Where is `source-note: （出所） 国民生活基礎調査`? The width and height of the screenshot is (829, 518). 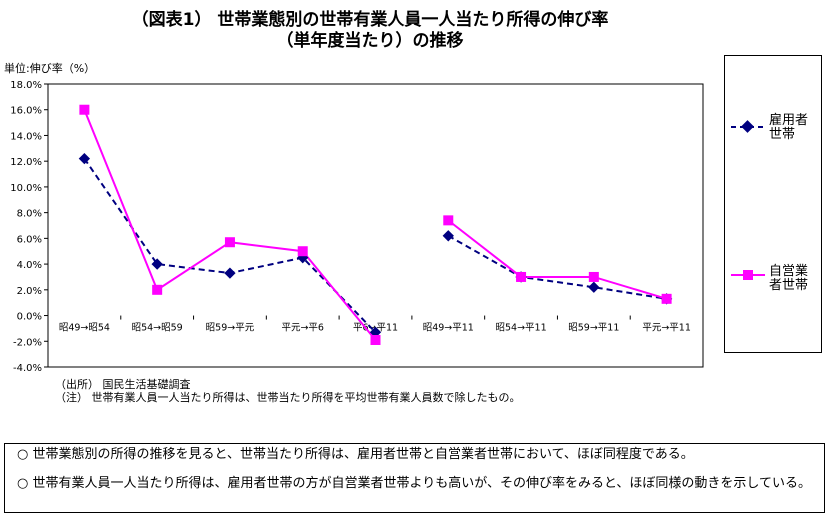
source-note: （出所） 国民生活基礎調査 is located at coordinates (123, 384).